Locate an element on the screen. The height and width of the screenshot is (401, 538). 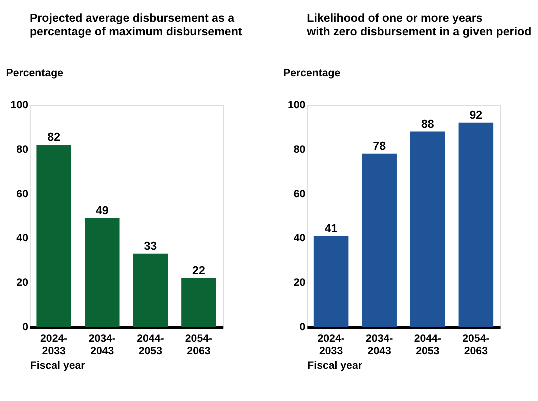
data-label: 92 is located at coordinates (476, 116).